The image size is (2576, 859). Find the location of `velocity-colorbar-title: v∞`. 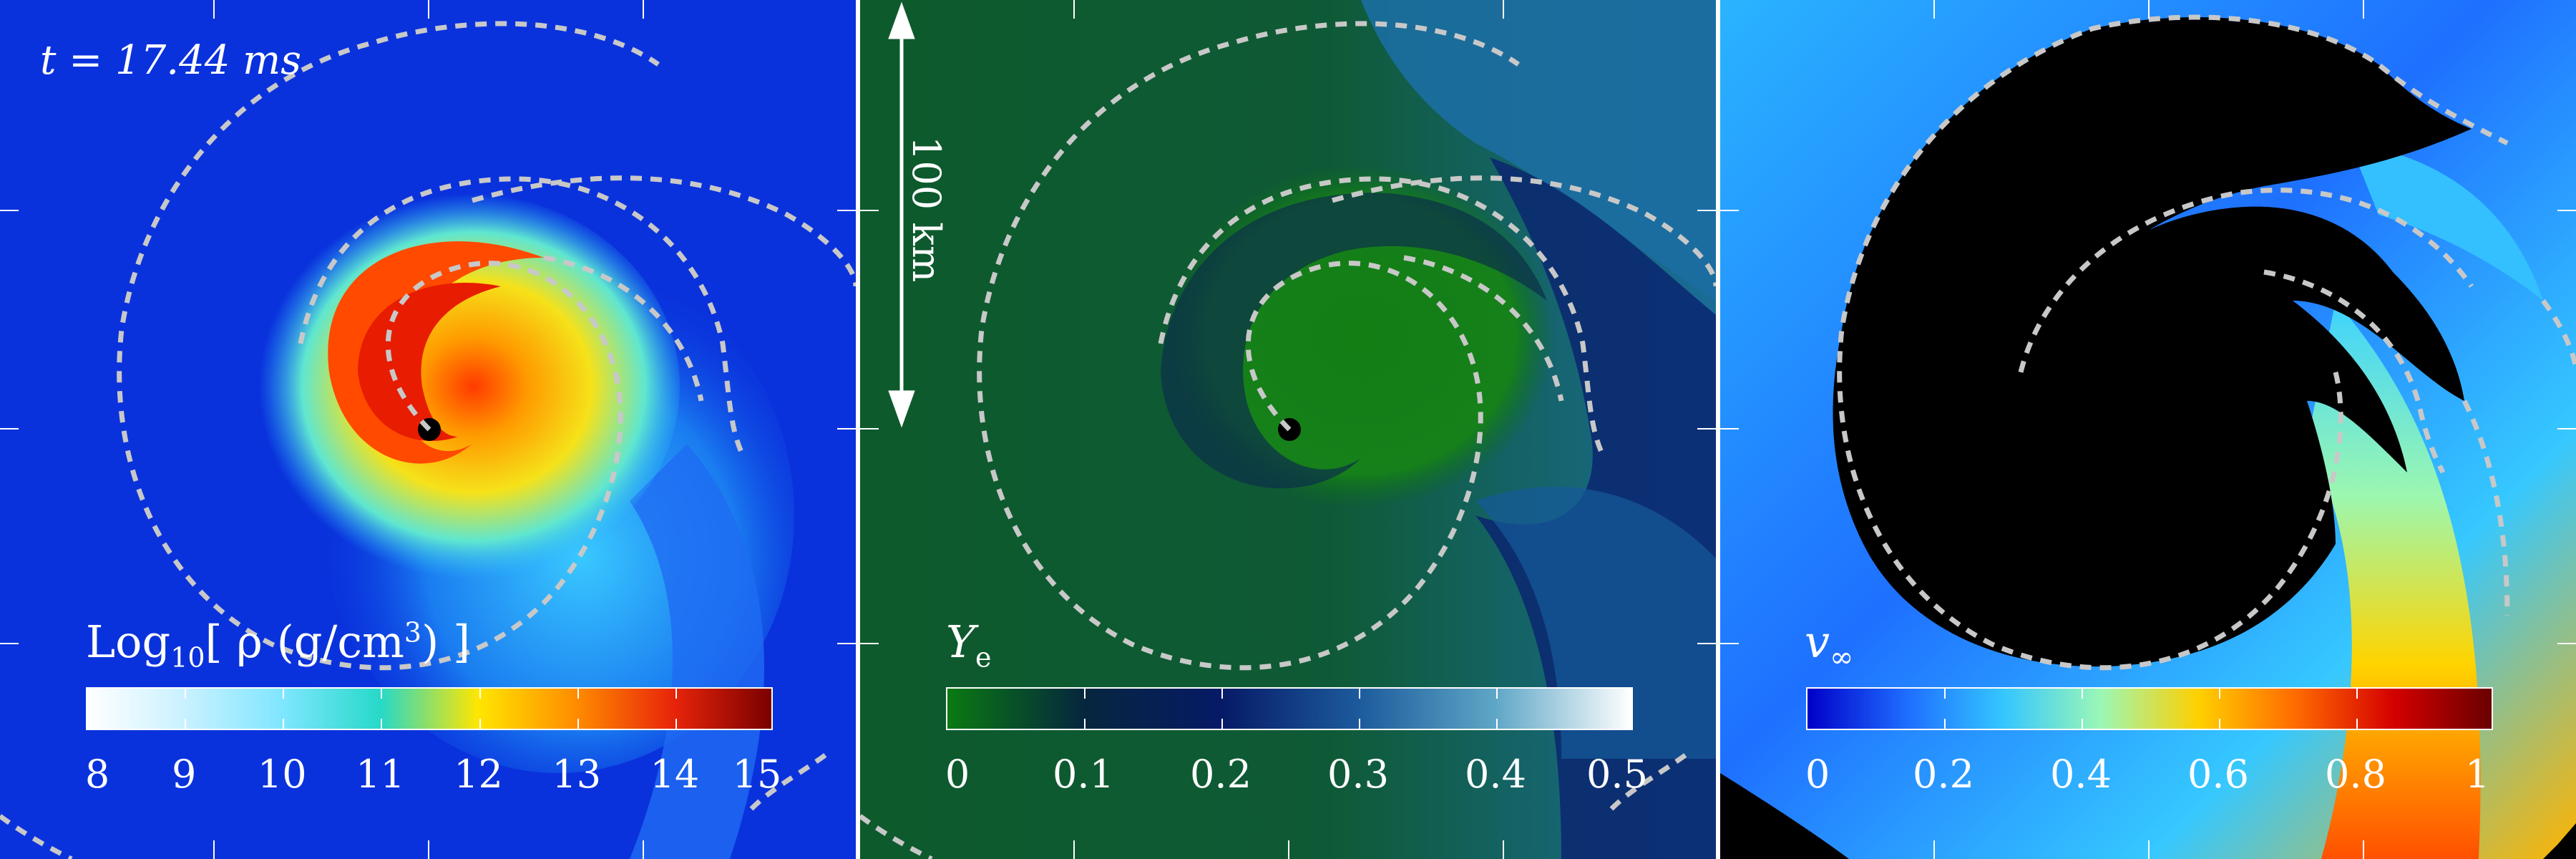

velocity-colorbar-title: v∞ is located at coordinates (1829, 645).